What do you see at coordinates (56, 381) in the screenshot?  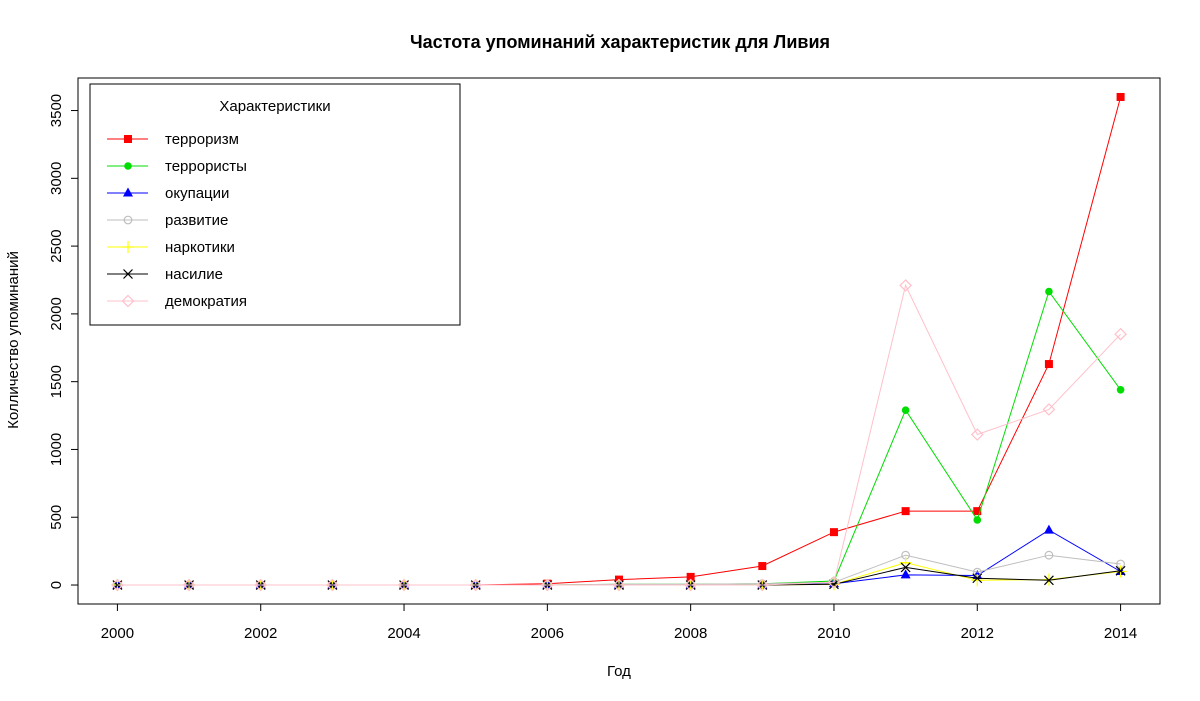 I see `y-tick-label: 1500` at bounding box center [56, 381].